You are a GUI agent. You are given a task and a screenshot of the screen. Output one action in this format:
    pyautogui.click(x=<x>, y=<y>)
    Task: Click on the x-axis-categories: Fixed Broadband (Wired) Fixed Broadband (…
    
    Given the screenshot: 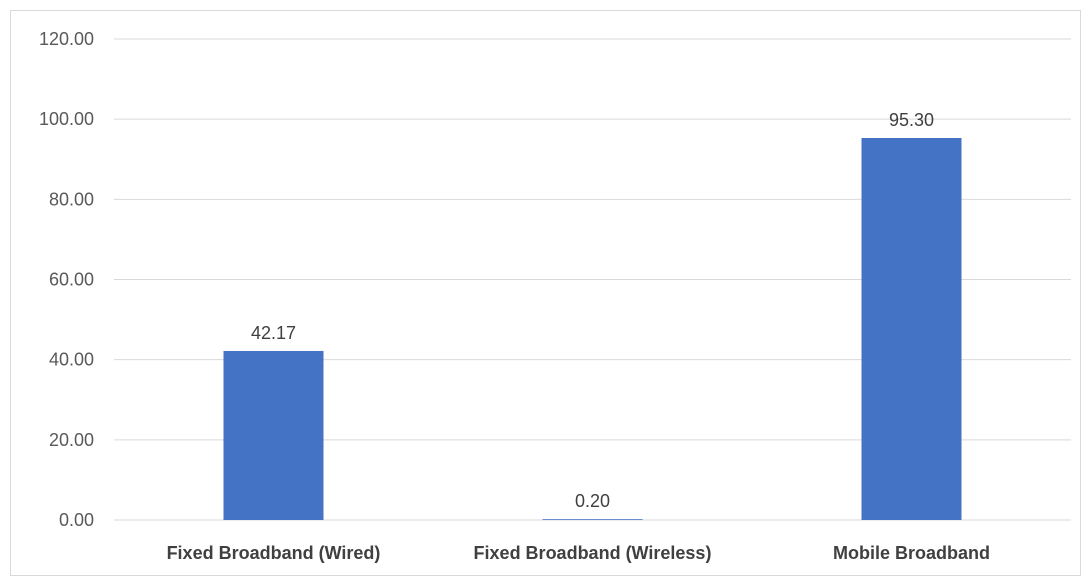 What is the action you would take?
    pyautogui.click(x=578, y=553)
    